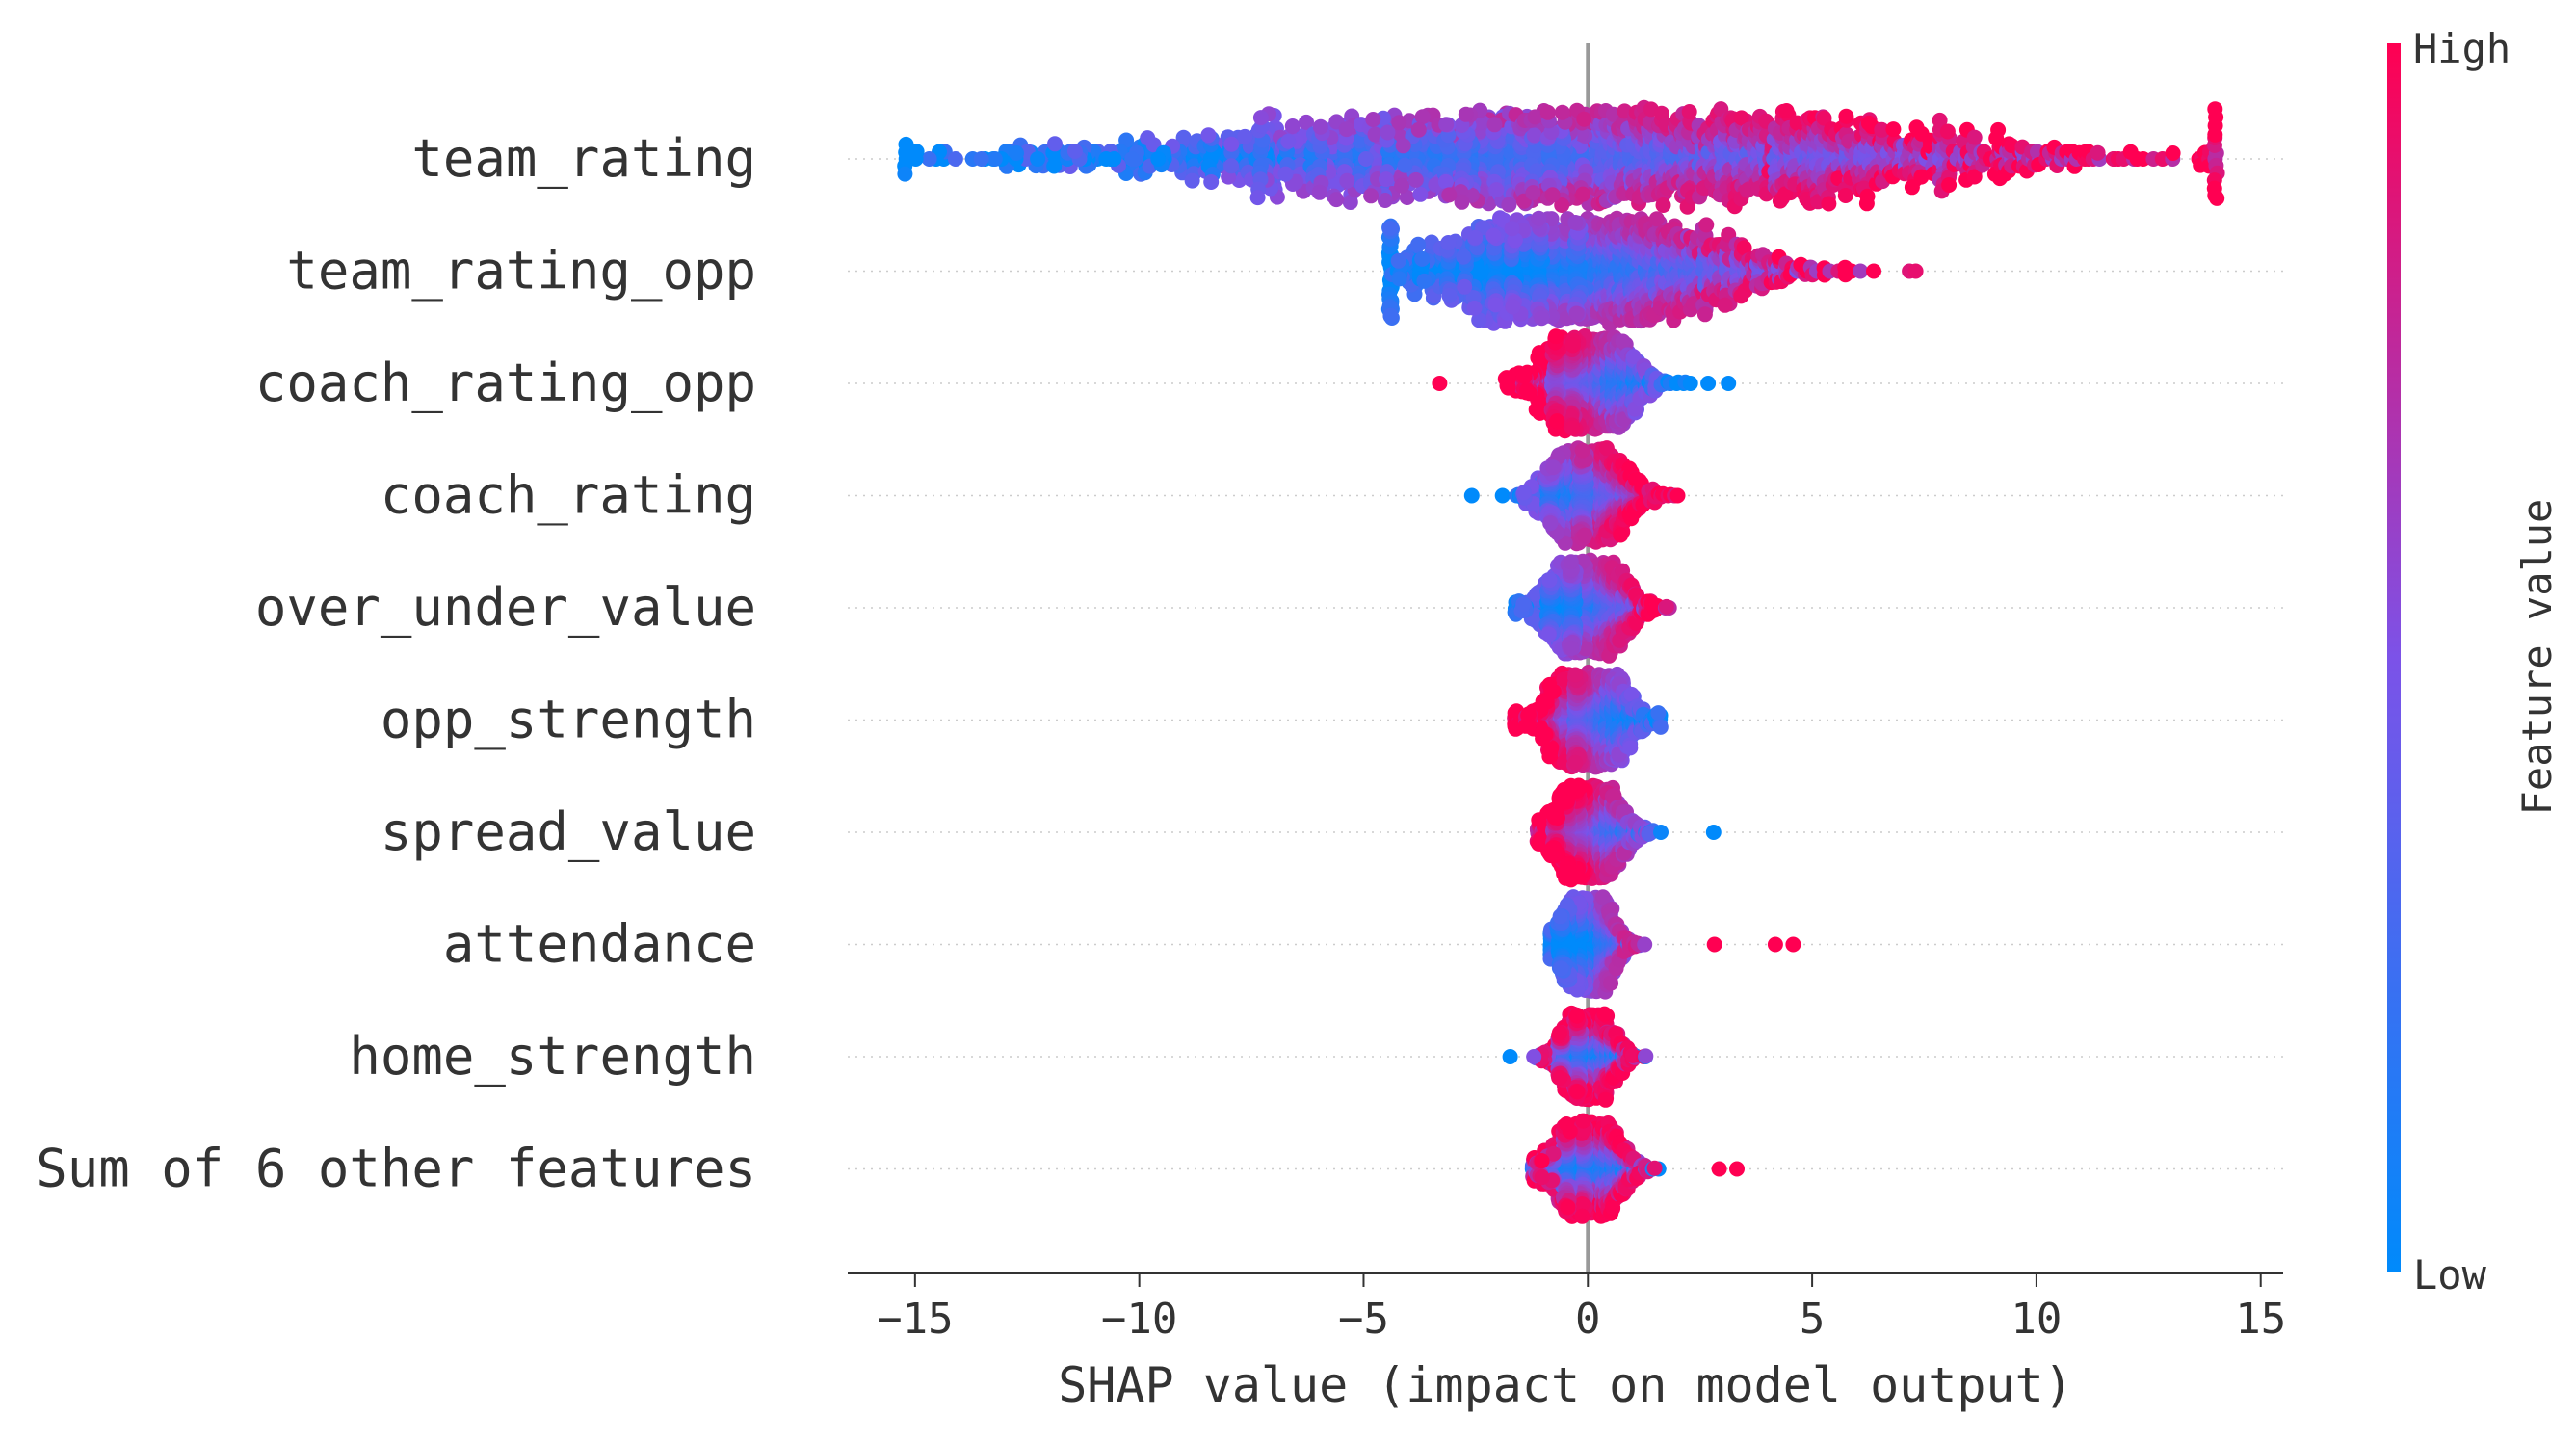 The image size is (2576, 1442). What do you see at coordinates (396, 1169) in the screenshot?
I see `feature-label: Sum of 6 other features` at bounding box center [396, 1169].